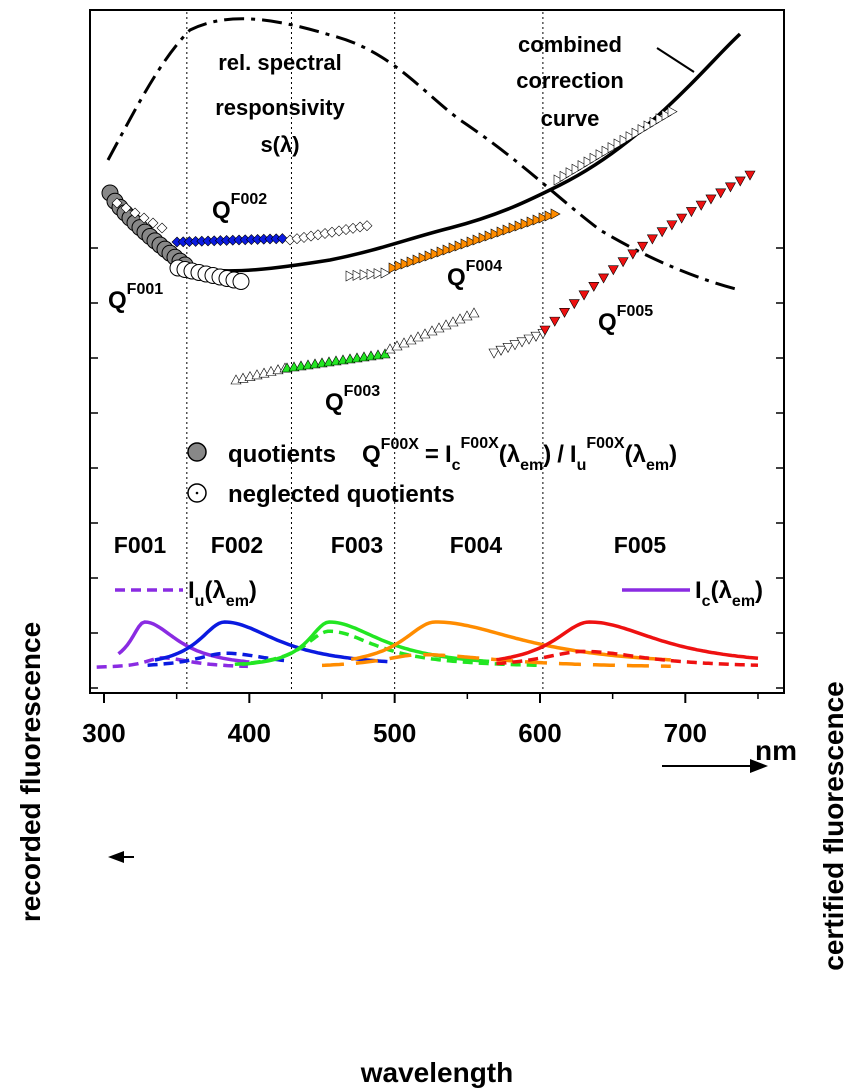  Describe the element at coordinates (675, 60) in the screenshot. I see `combined-label-pointer` at that location.